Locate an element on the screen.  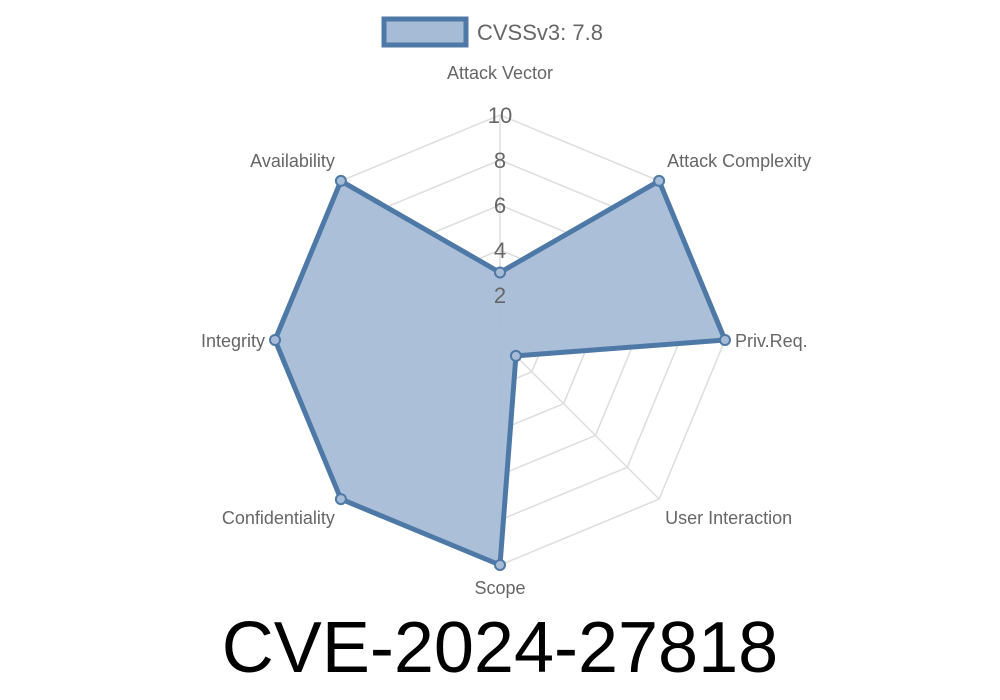
legend-swatch is located at coordinates (425, 32).